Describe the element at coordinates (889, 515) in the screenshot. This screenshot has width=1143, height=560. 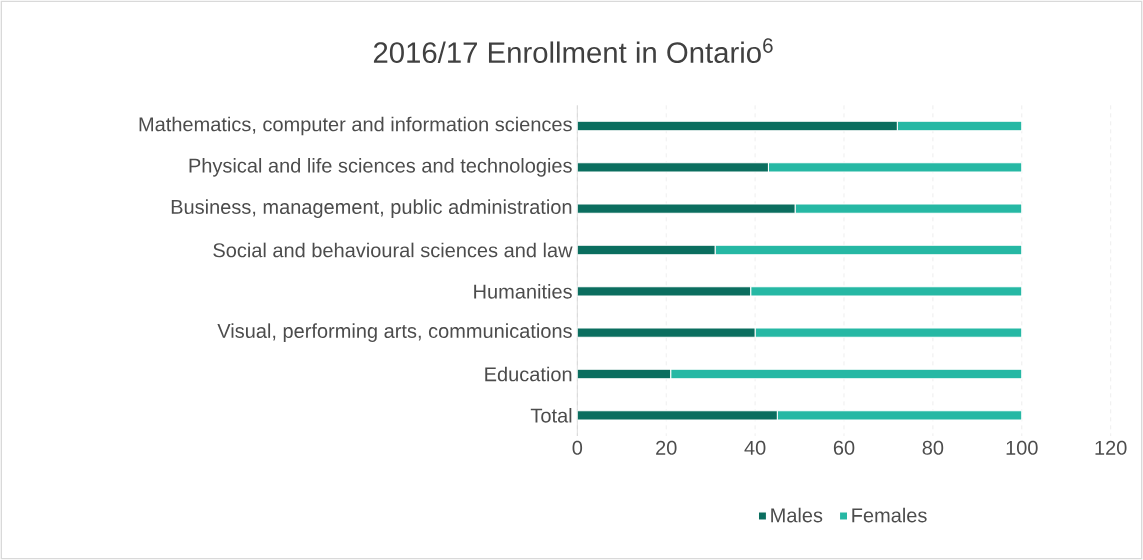
I see `legend-label: Females` at that location.